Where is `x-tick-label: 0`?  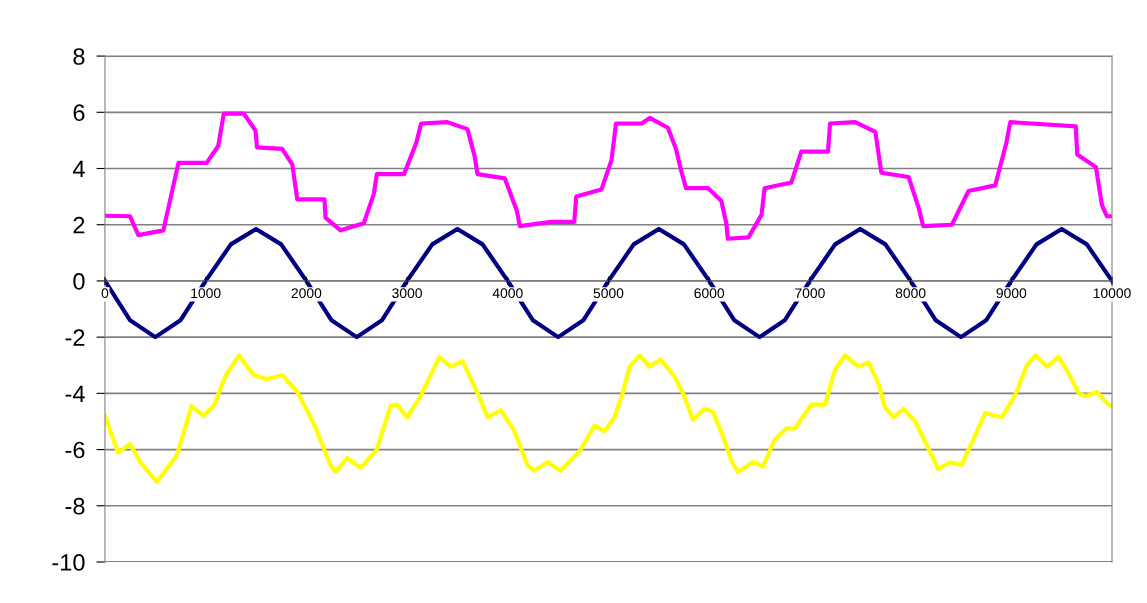
x-tick-label: 0 is located at coordinates (105, 293).